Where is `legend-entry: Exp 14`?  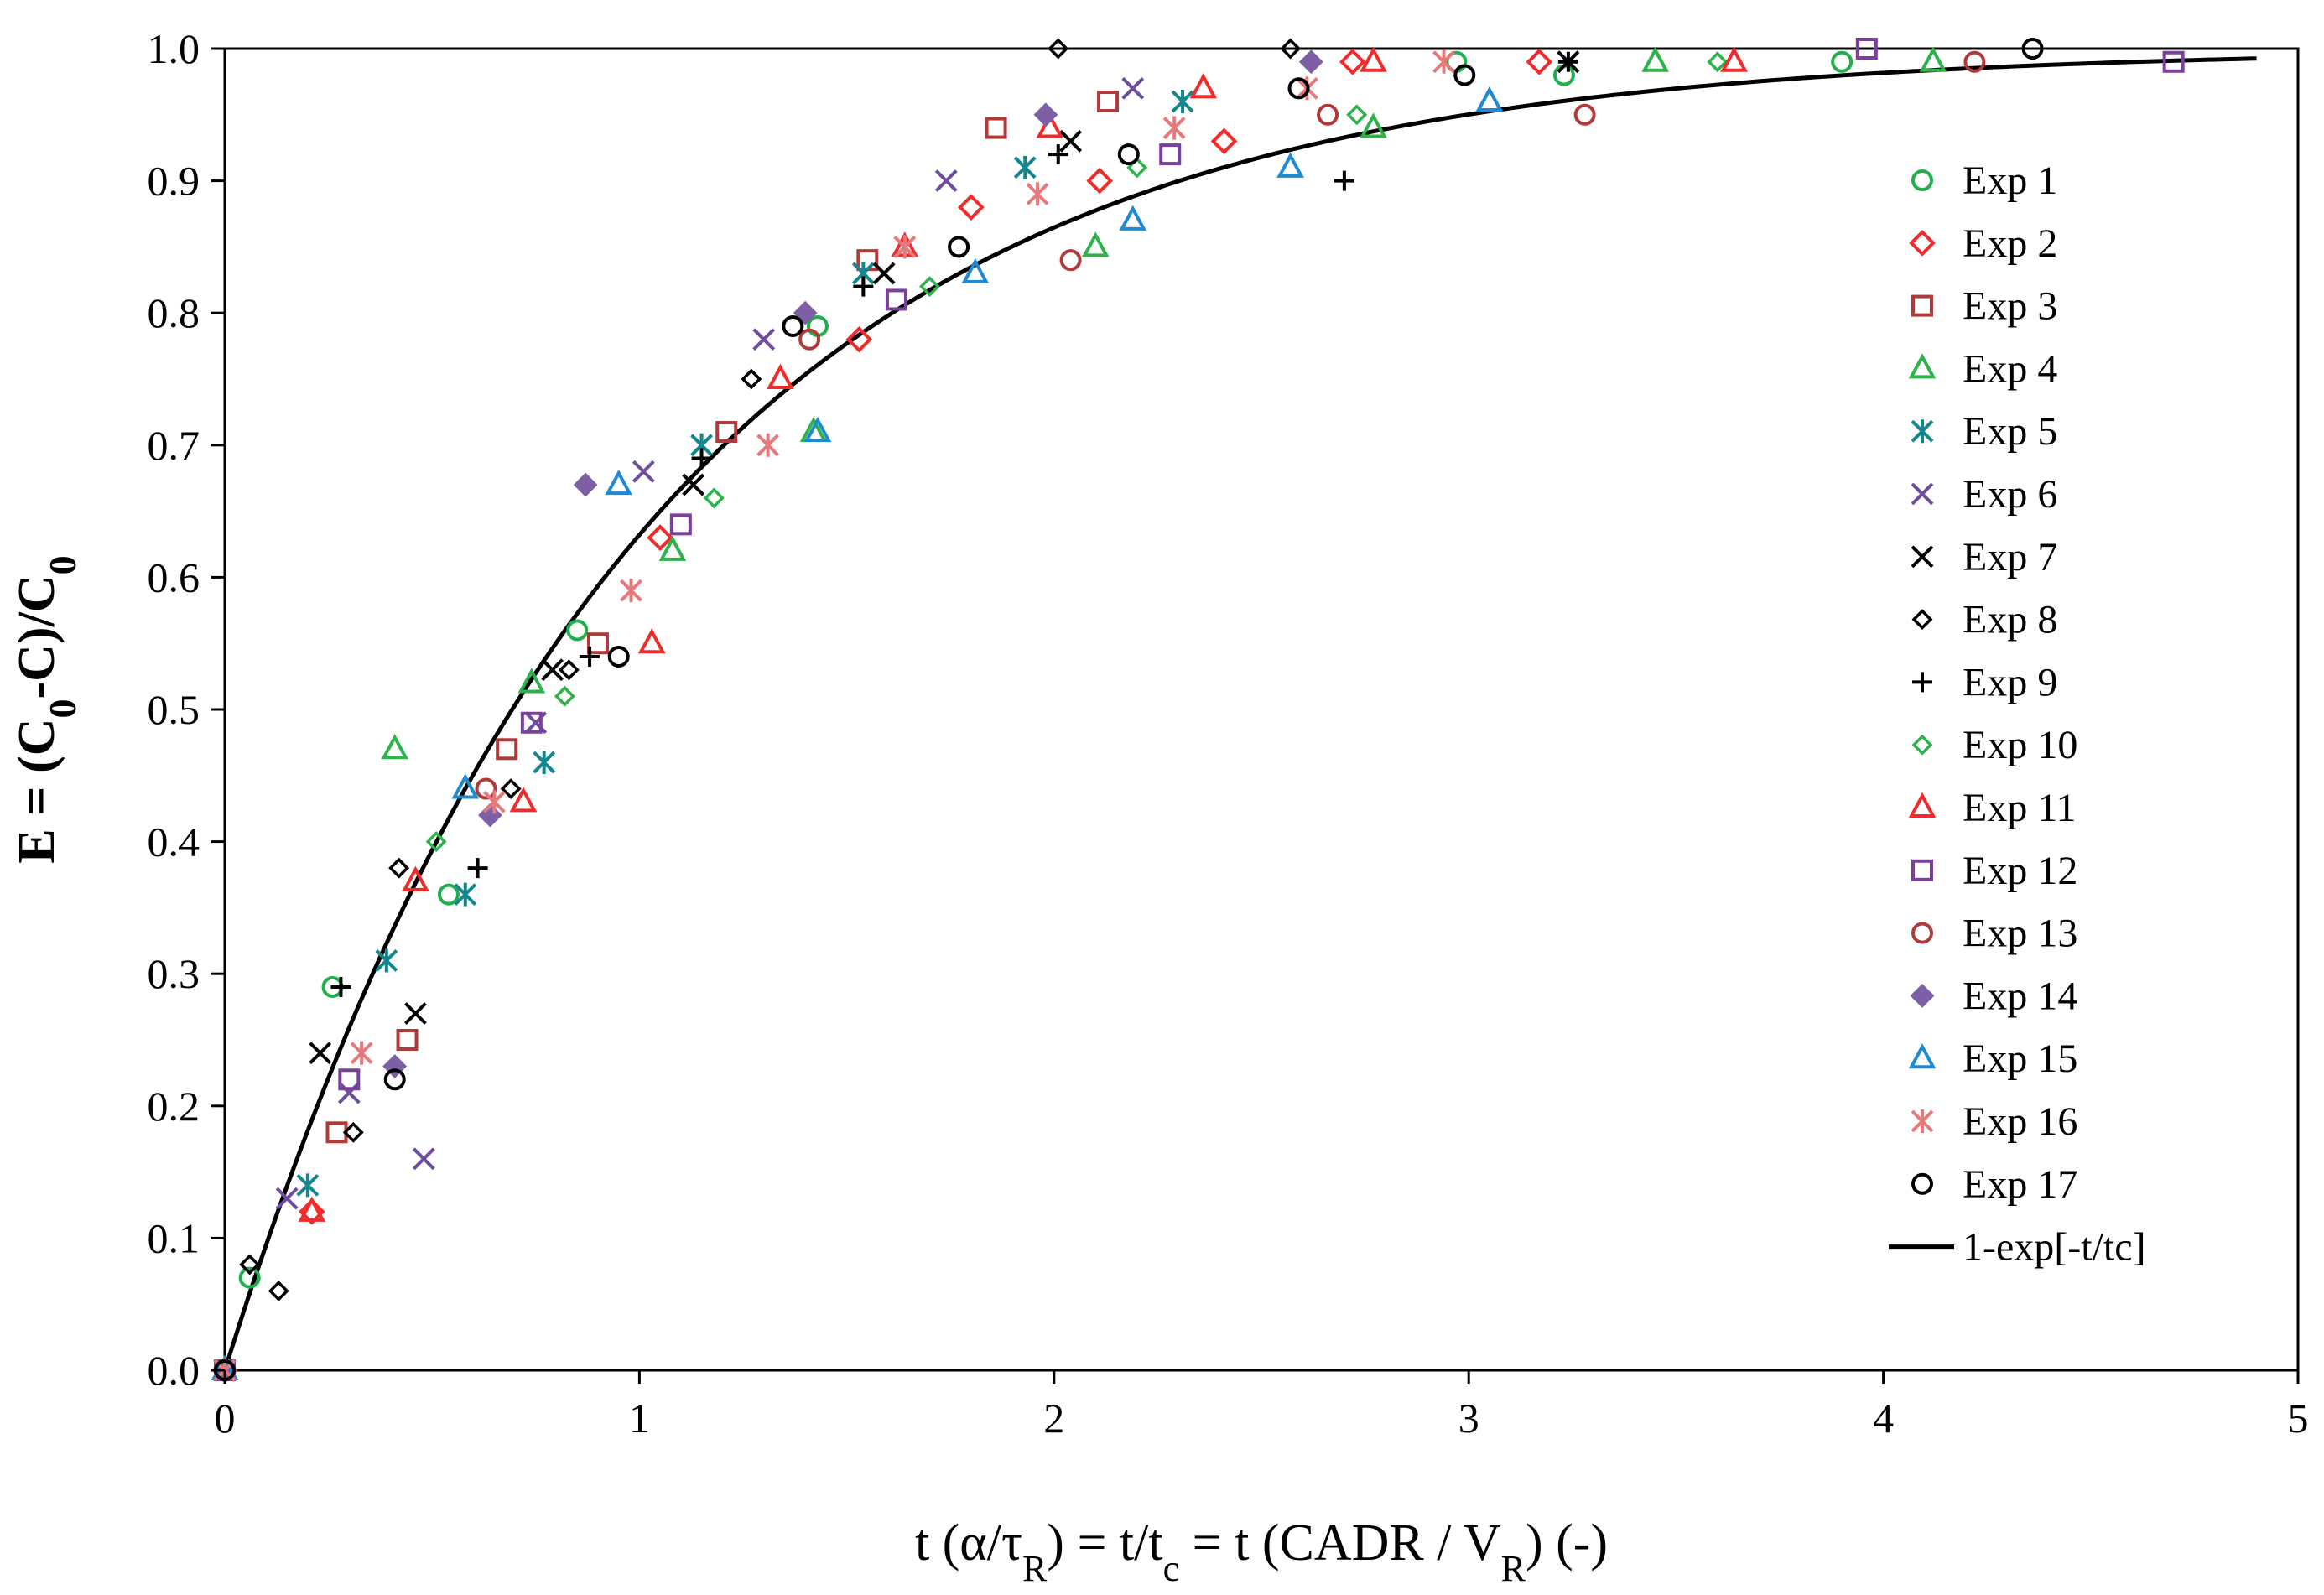 legend-entry: Exp 14 is located at coordinates (1994, 996).